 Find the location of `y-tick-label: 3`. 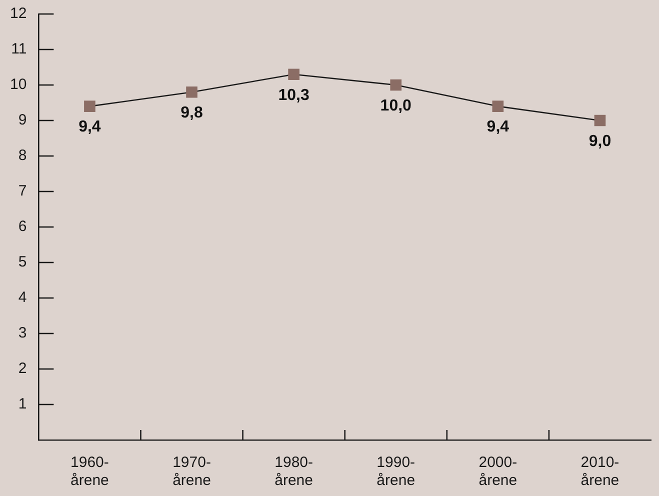

y-tick-label: 3 is located at coordinates (22, 333).